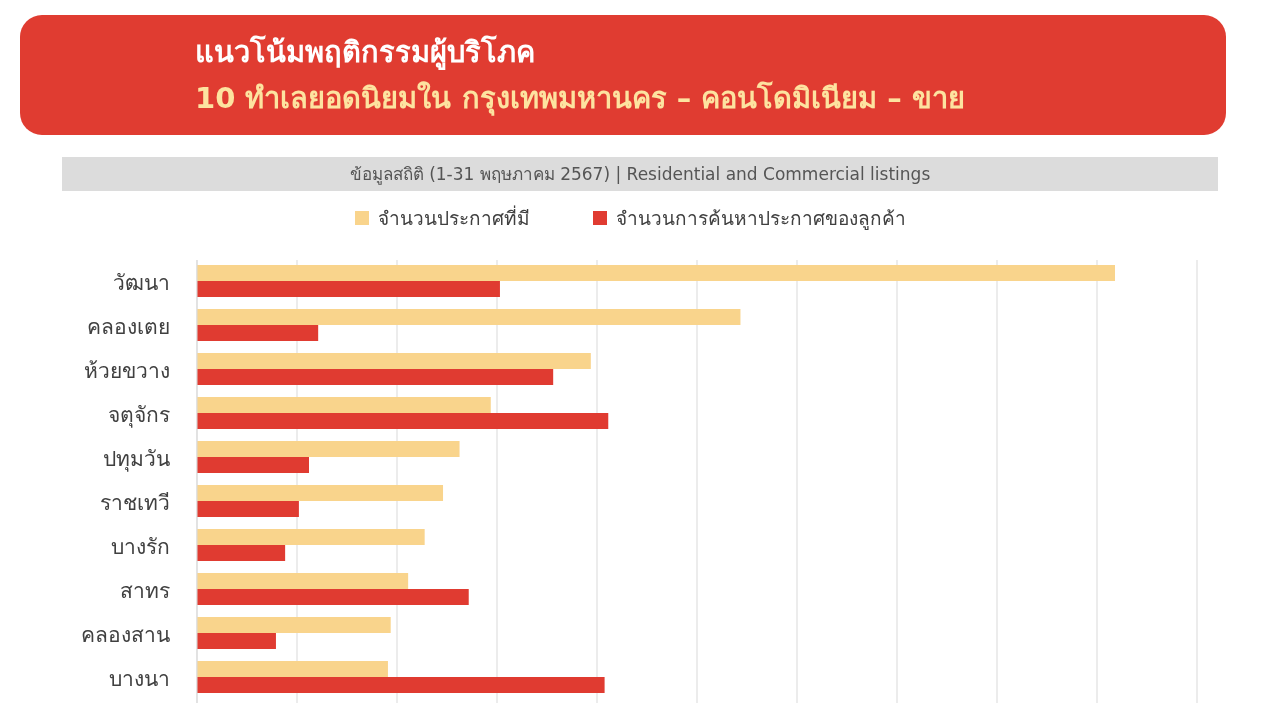 The image size is (1280, 720). What do you see at coordinates (139, 415) in the screenshot?
I see `y-tick-label: จตุจักร` at bounding box center [139, 415].